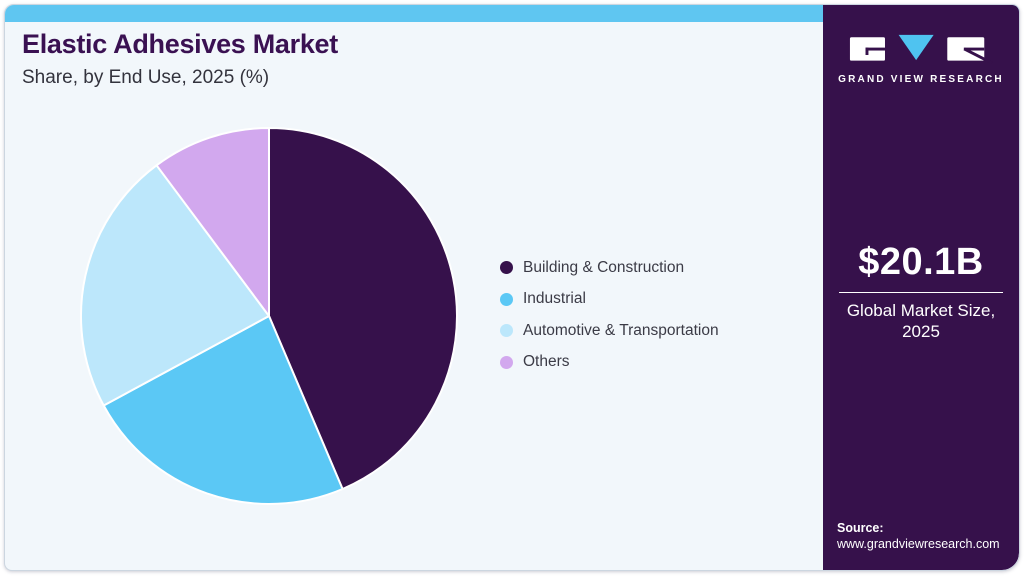  Describe the element at coordinates (621, 330) in the screenshot. I see `legend-label: Automotive & Transportation` at that location.